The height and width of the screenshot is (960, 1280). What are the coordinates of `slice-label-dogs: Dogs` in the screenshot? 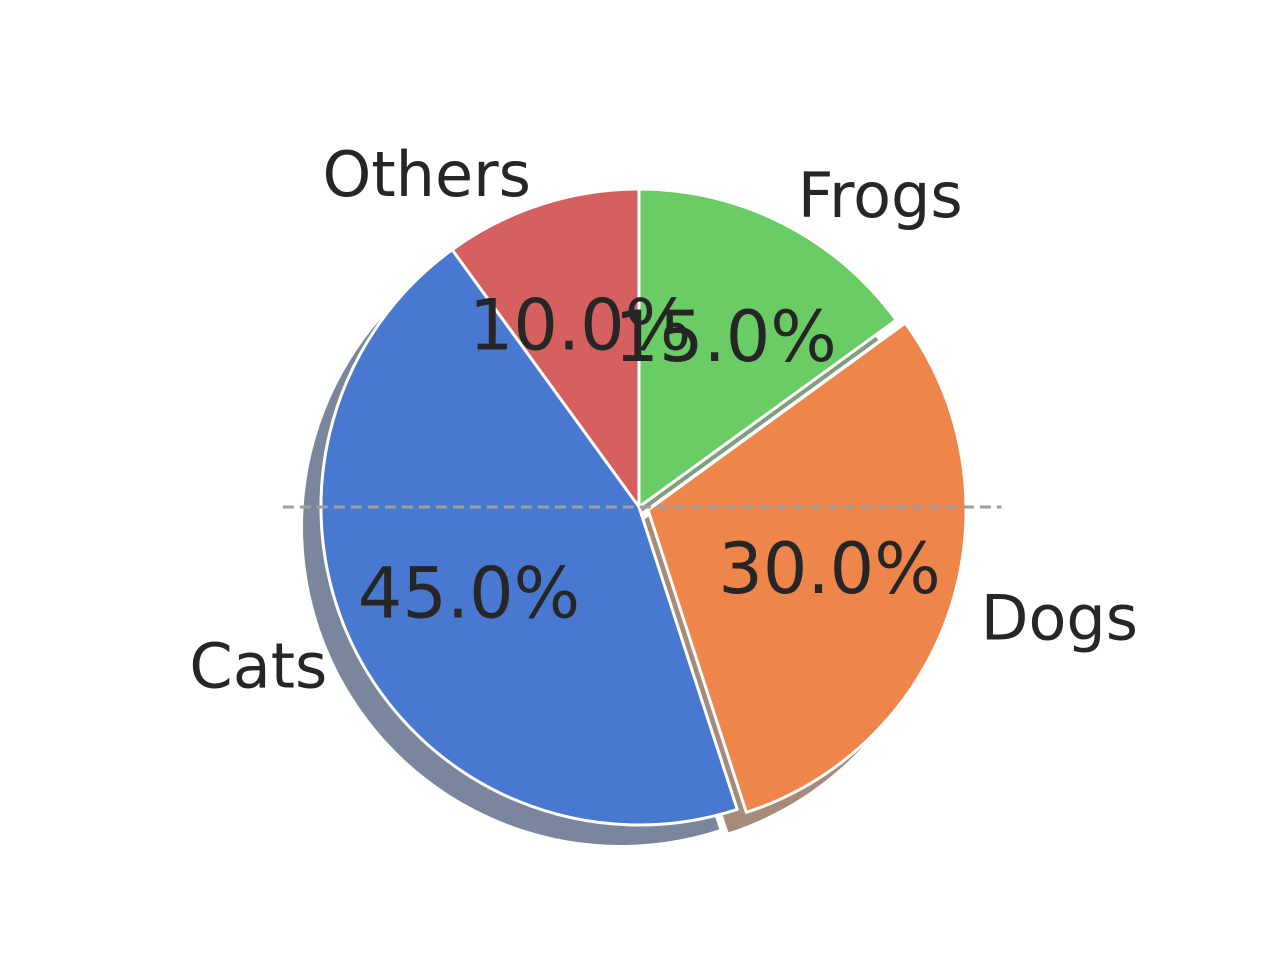 It's located at (1059, 618).